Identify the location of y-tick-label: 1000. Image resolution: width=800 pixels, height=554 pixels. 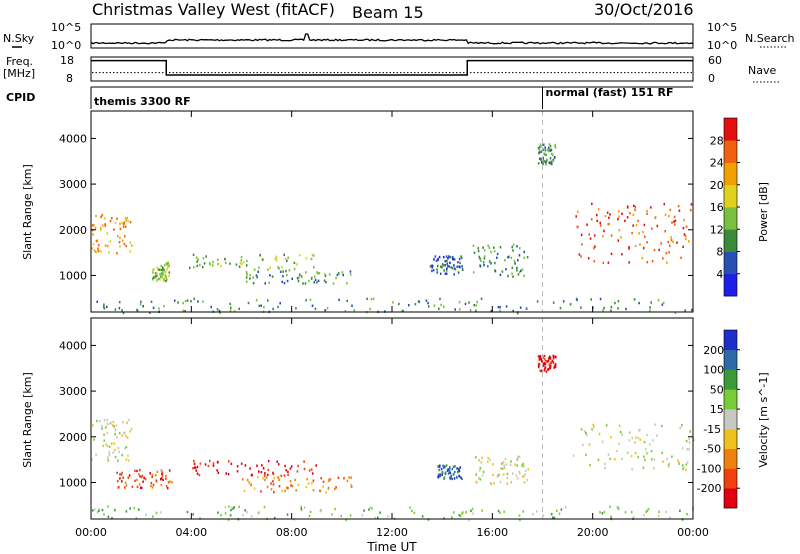
(73, 275).